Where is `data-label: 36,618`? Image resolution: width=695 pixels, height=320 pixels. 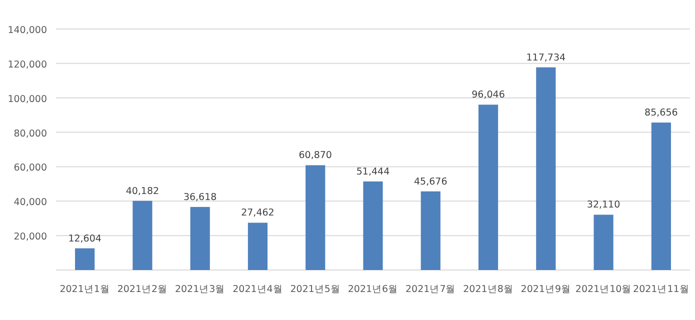
data-label: 36,618 is located at coordinates (200, 197).